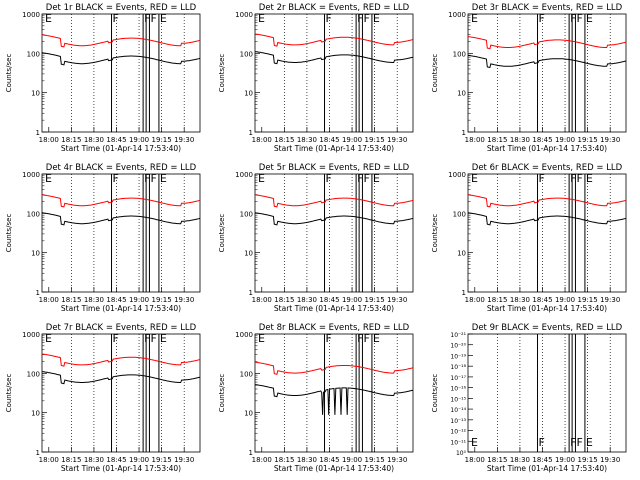 This screenshot has height=480, width=640. What do you see at coordinates (458, 389) in the screenshot?
I see `y-tick-label: 10⁻¹⁶` at bounding box center [458, 389].